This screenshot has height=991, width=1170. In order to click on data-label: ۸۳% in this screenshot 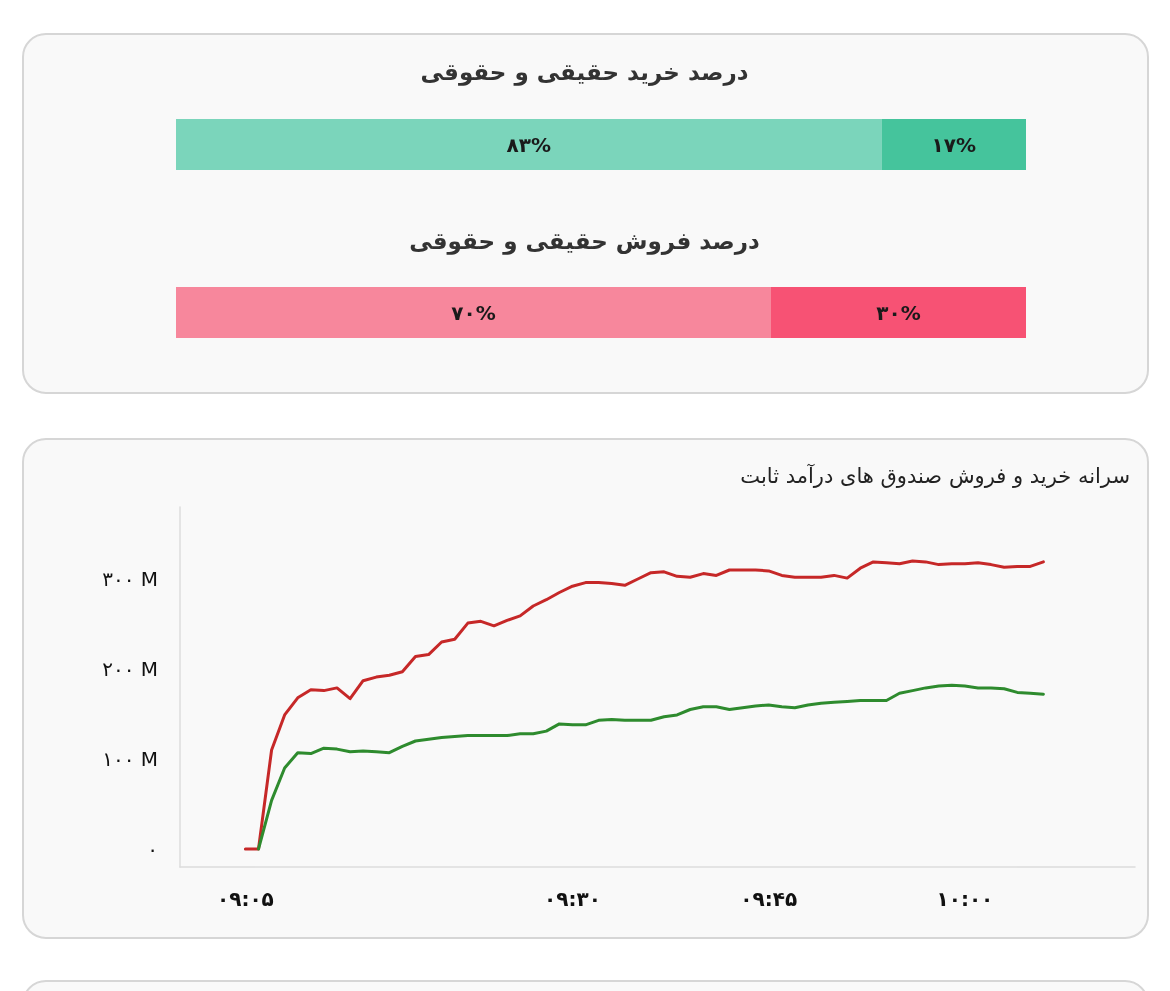, I will do `click(528, 144)`.